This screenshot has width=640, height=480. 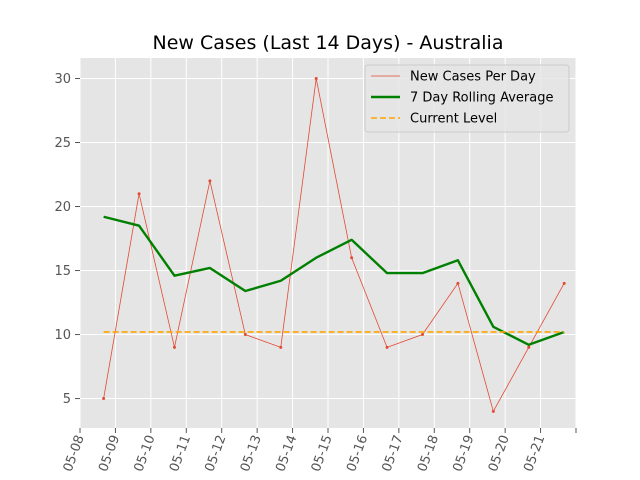 I want to click on y-tick-label: 15, so click(x=62, y=271).